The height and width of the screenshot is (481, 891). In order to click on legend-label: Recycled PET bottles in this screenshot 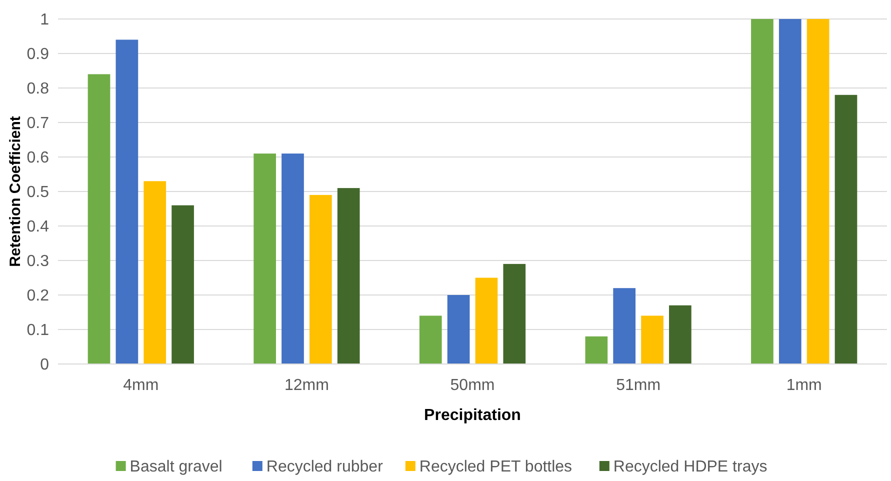, I will do `click(495, 467)`.